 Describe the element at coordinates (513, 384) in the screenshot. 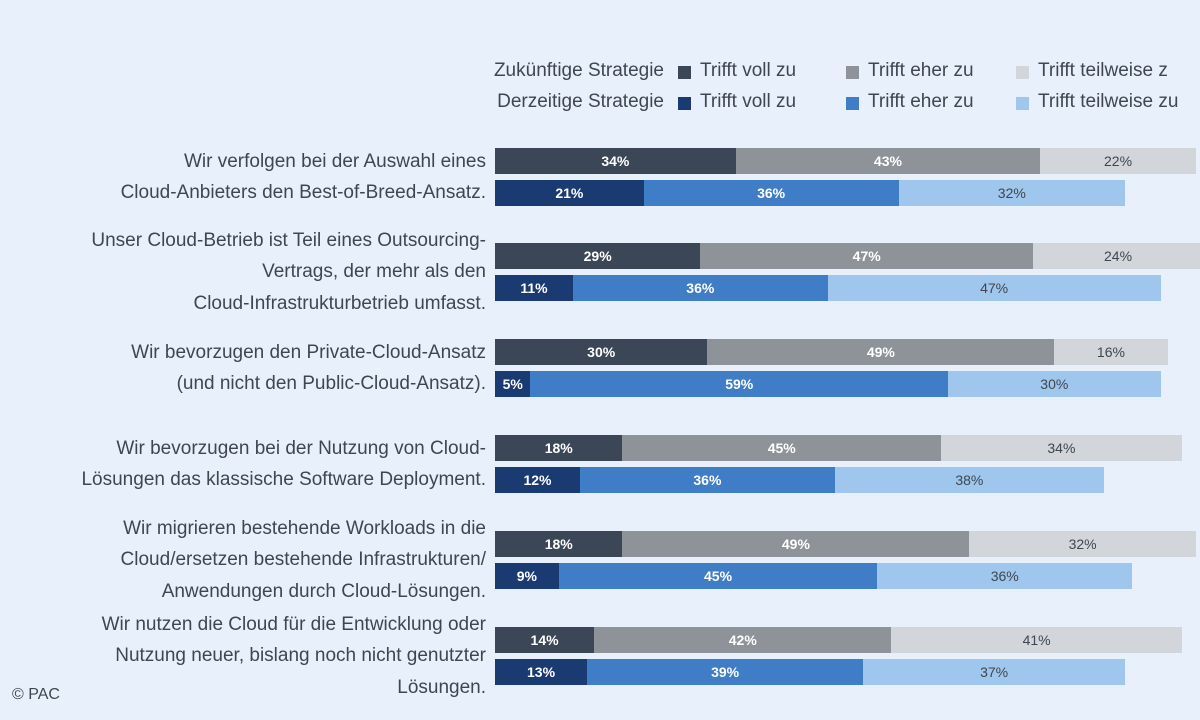

I see `bar-segment-current: 5%` at that location.